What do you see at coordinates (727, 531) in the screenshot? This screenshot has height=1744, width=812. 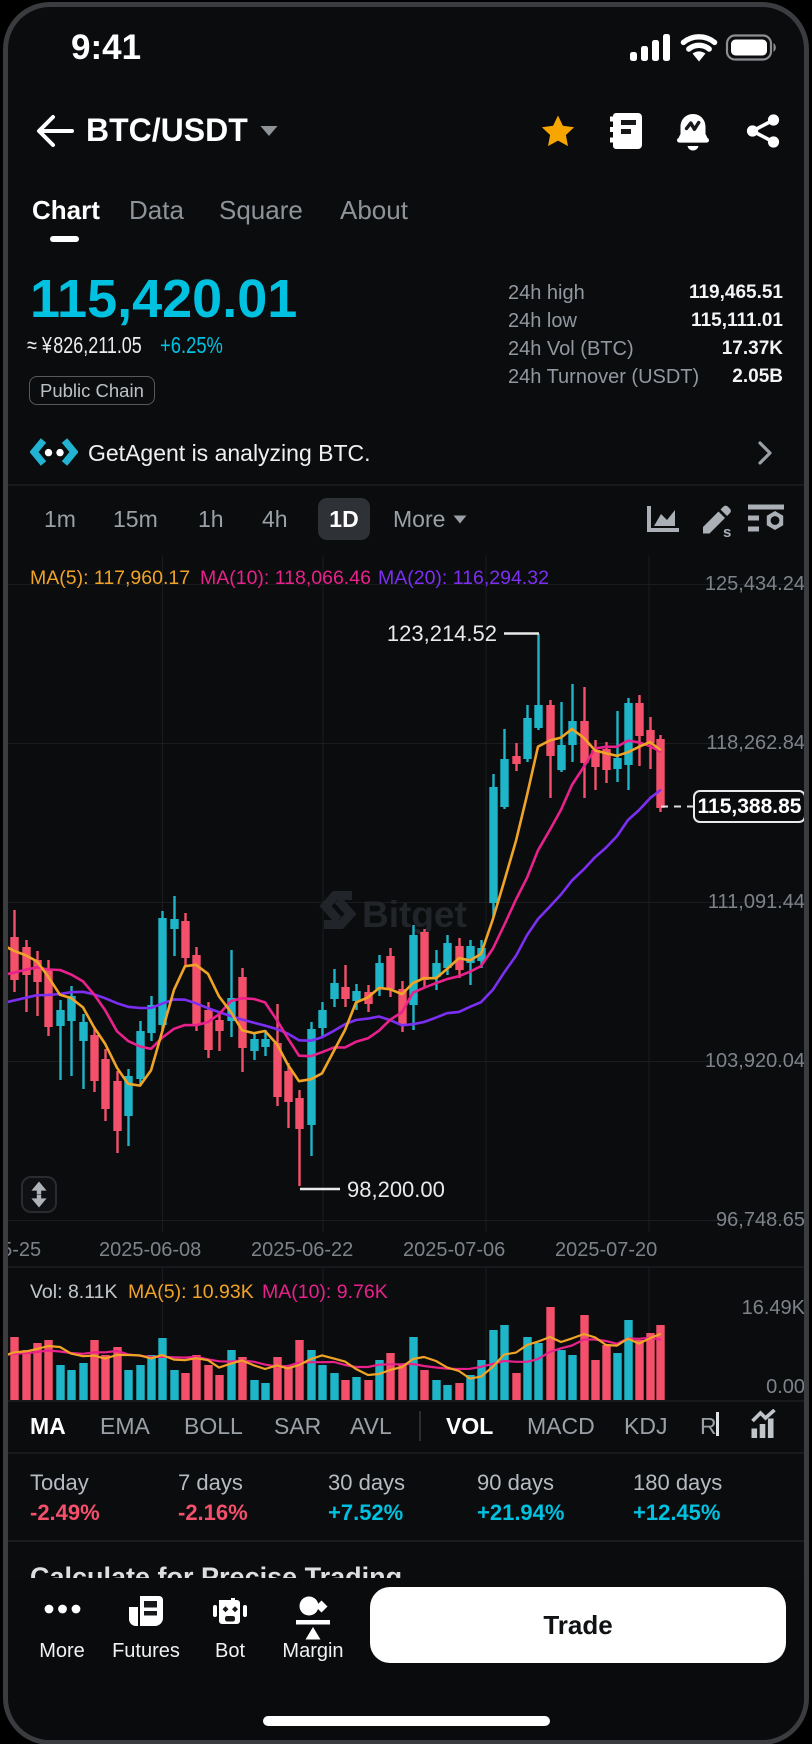 I see `svg-text: s` at bounding box center [727, 531].